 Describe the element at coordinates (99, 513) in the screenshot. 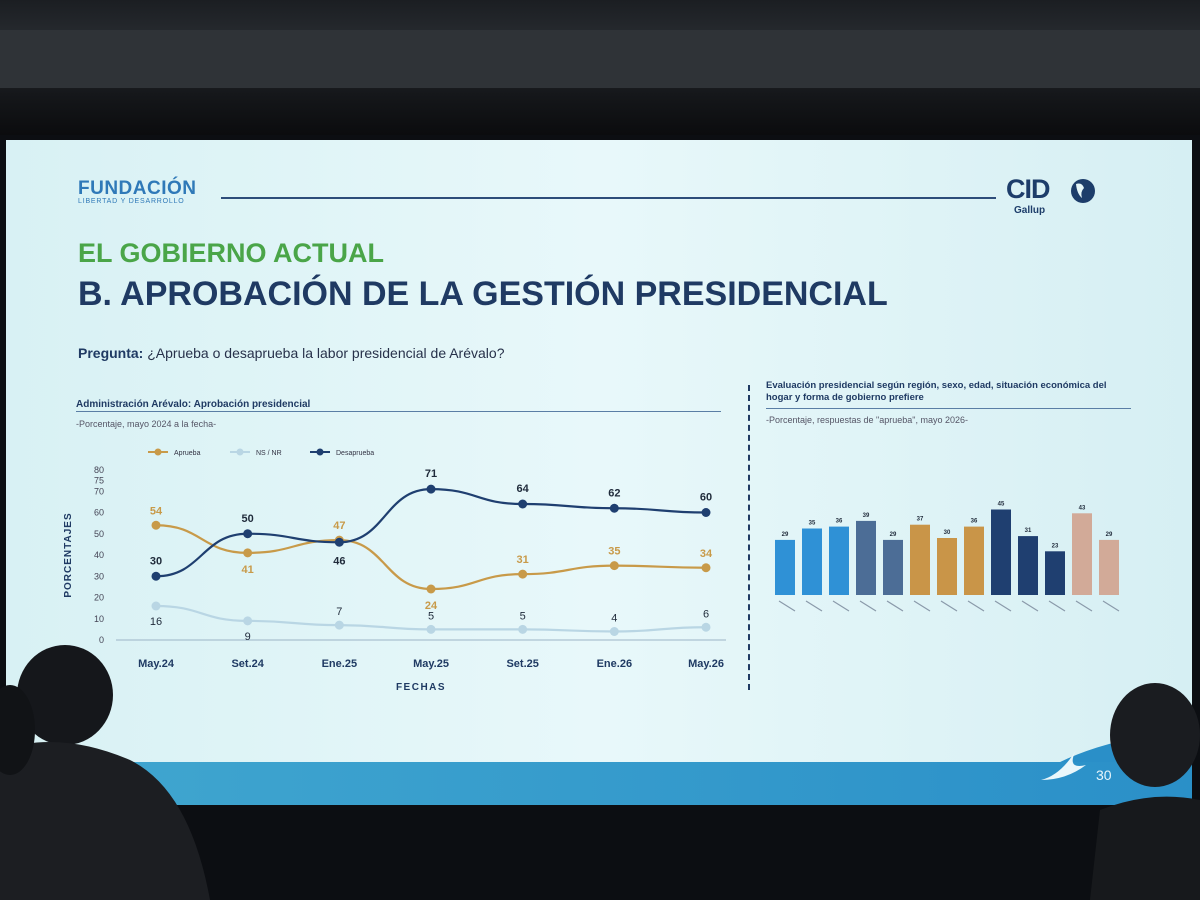

I see `y-tick-label: 60` at that location.